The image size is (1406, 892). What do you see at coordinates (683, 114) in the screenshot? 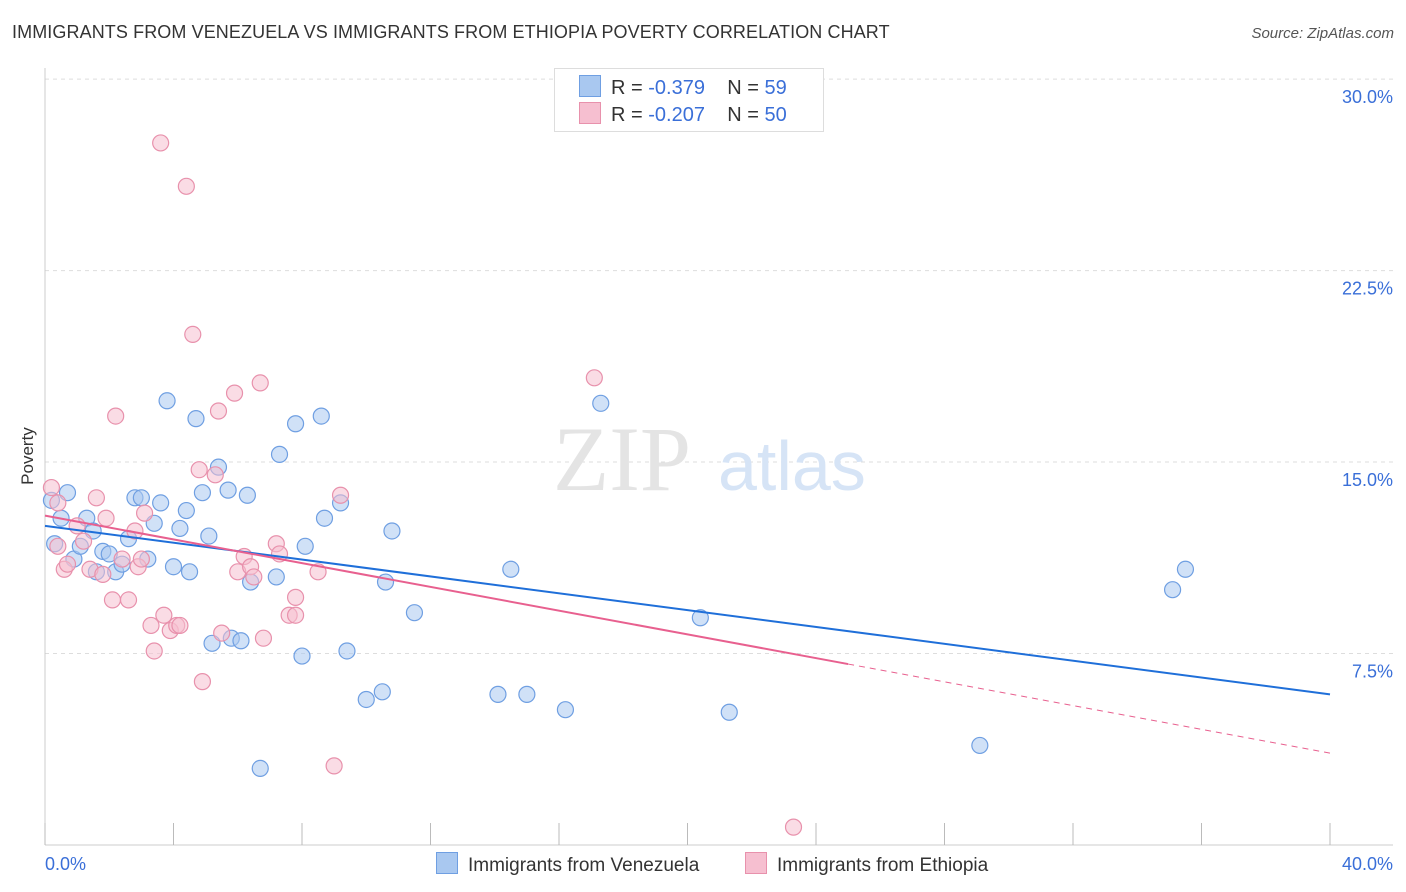
I see `legend-row-ethiopia: R = -0.207 N = 50` at bounding box center [683, 114].